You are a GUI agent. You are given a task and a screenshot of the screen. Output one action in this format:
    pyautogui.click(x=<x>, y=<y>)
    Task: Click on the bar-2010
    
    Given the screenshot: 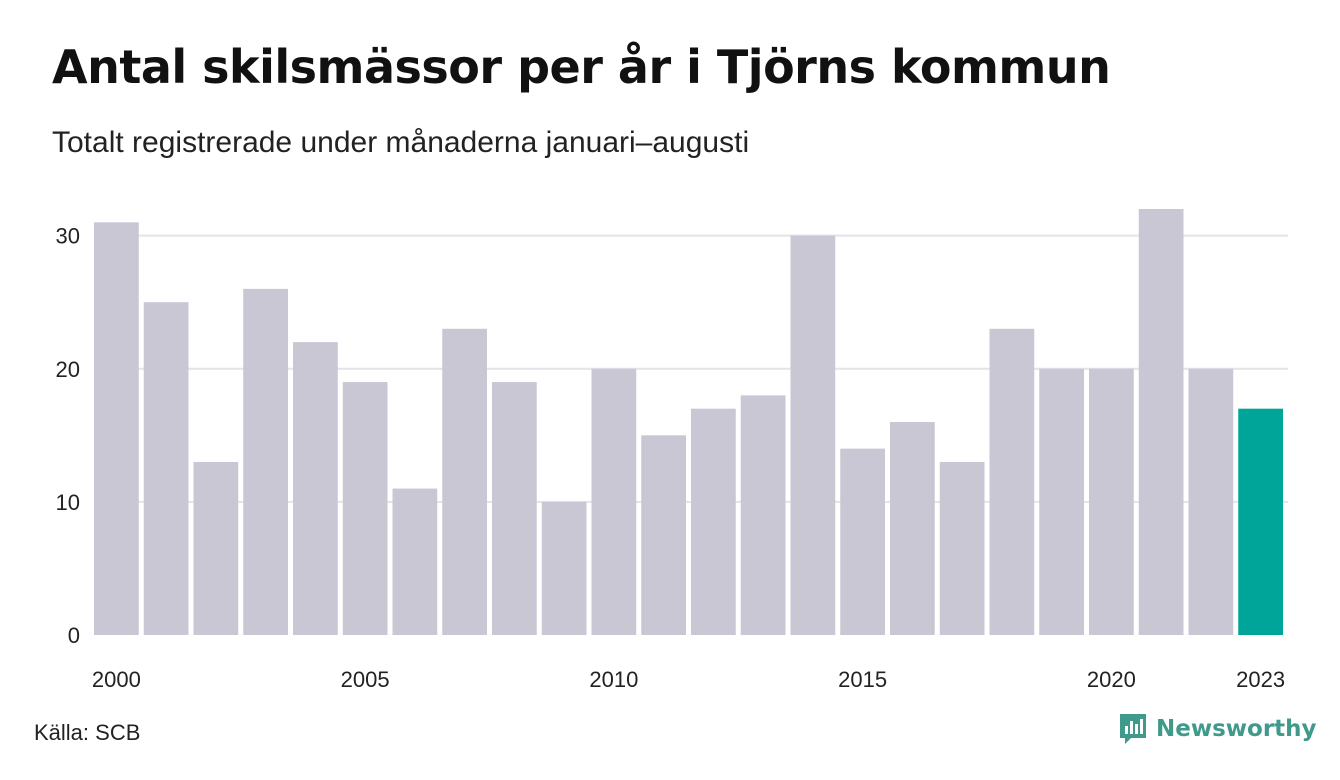 What is the action you would take?
    pyautogui.click(x=614, y=501)
    